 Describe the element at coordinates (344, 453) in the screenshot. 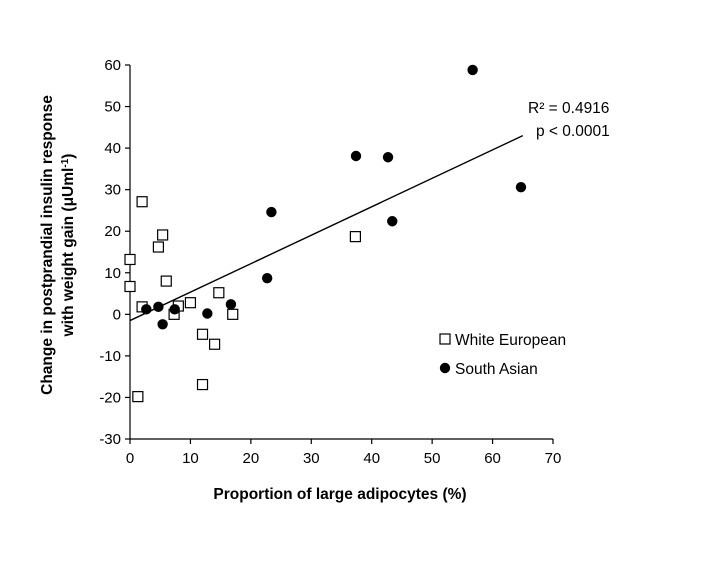

I see `x-ticks: 0 10 20 30 40 50 60 70` at that location.